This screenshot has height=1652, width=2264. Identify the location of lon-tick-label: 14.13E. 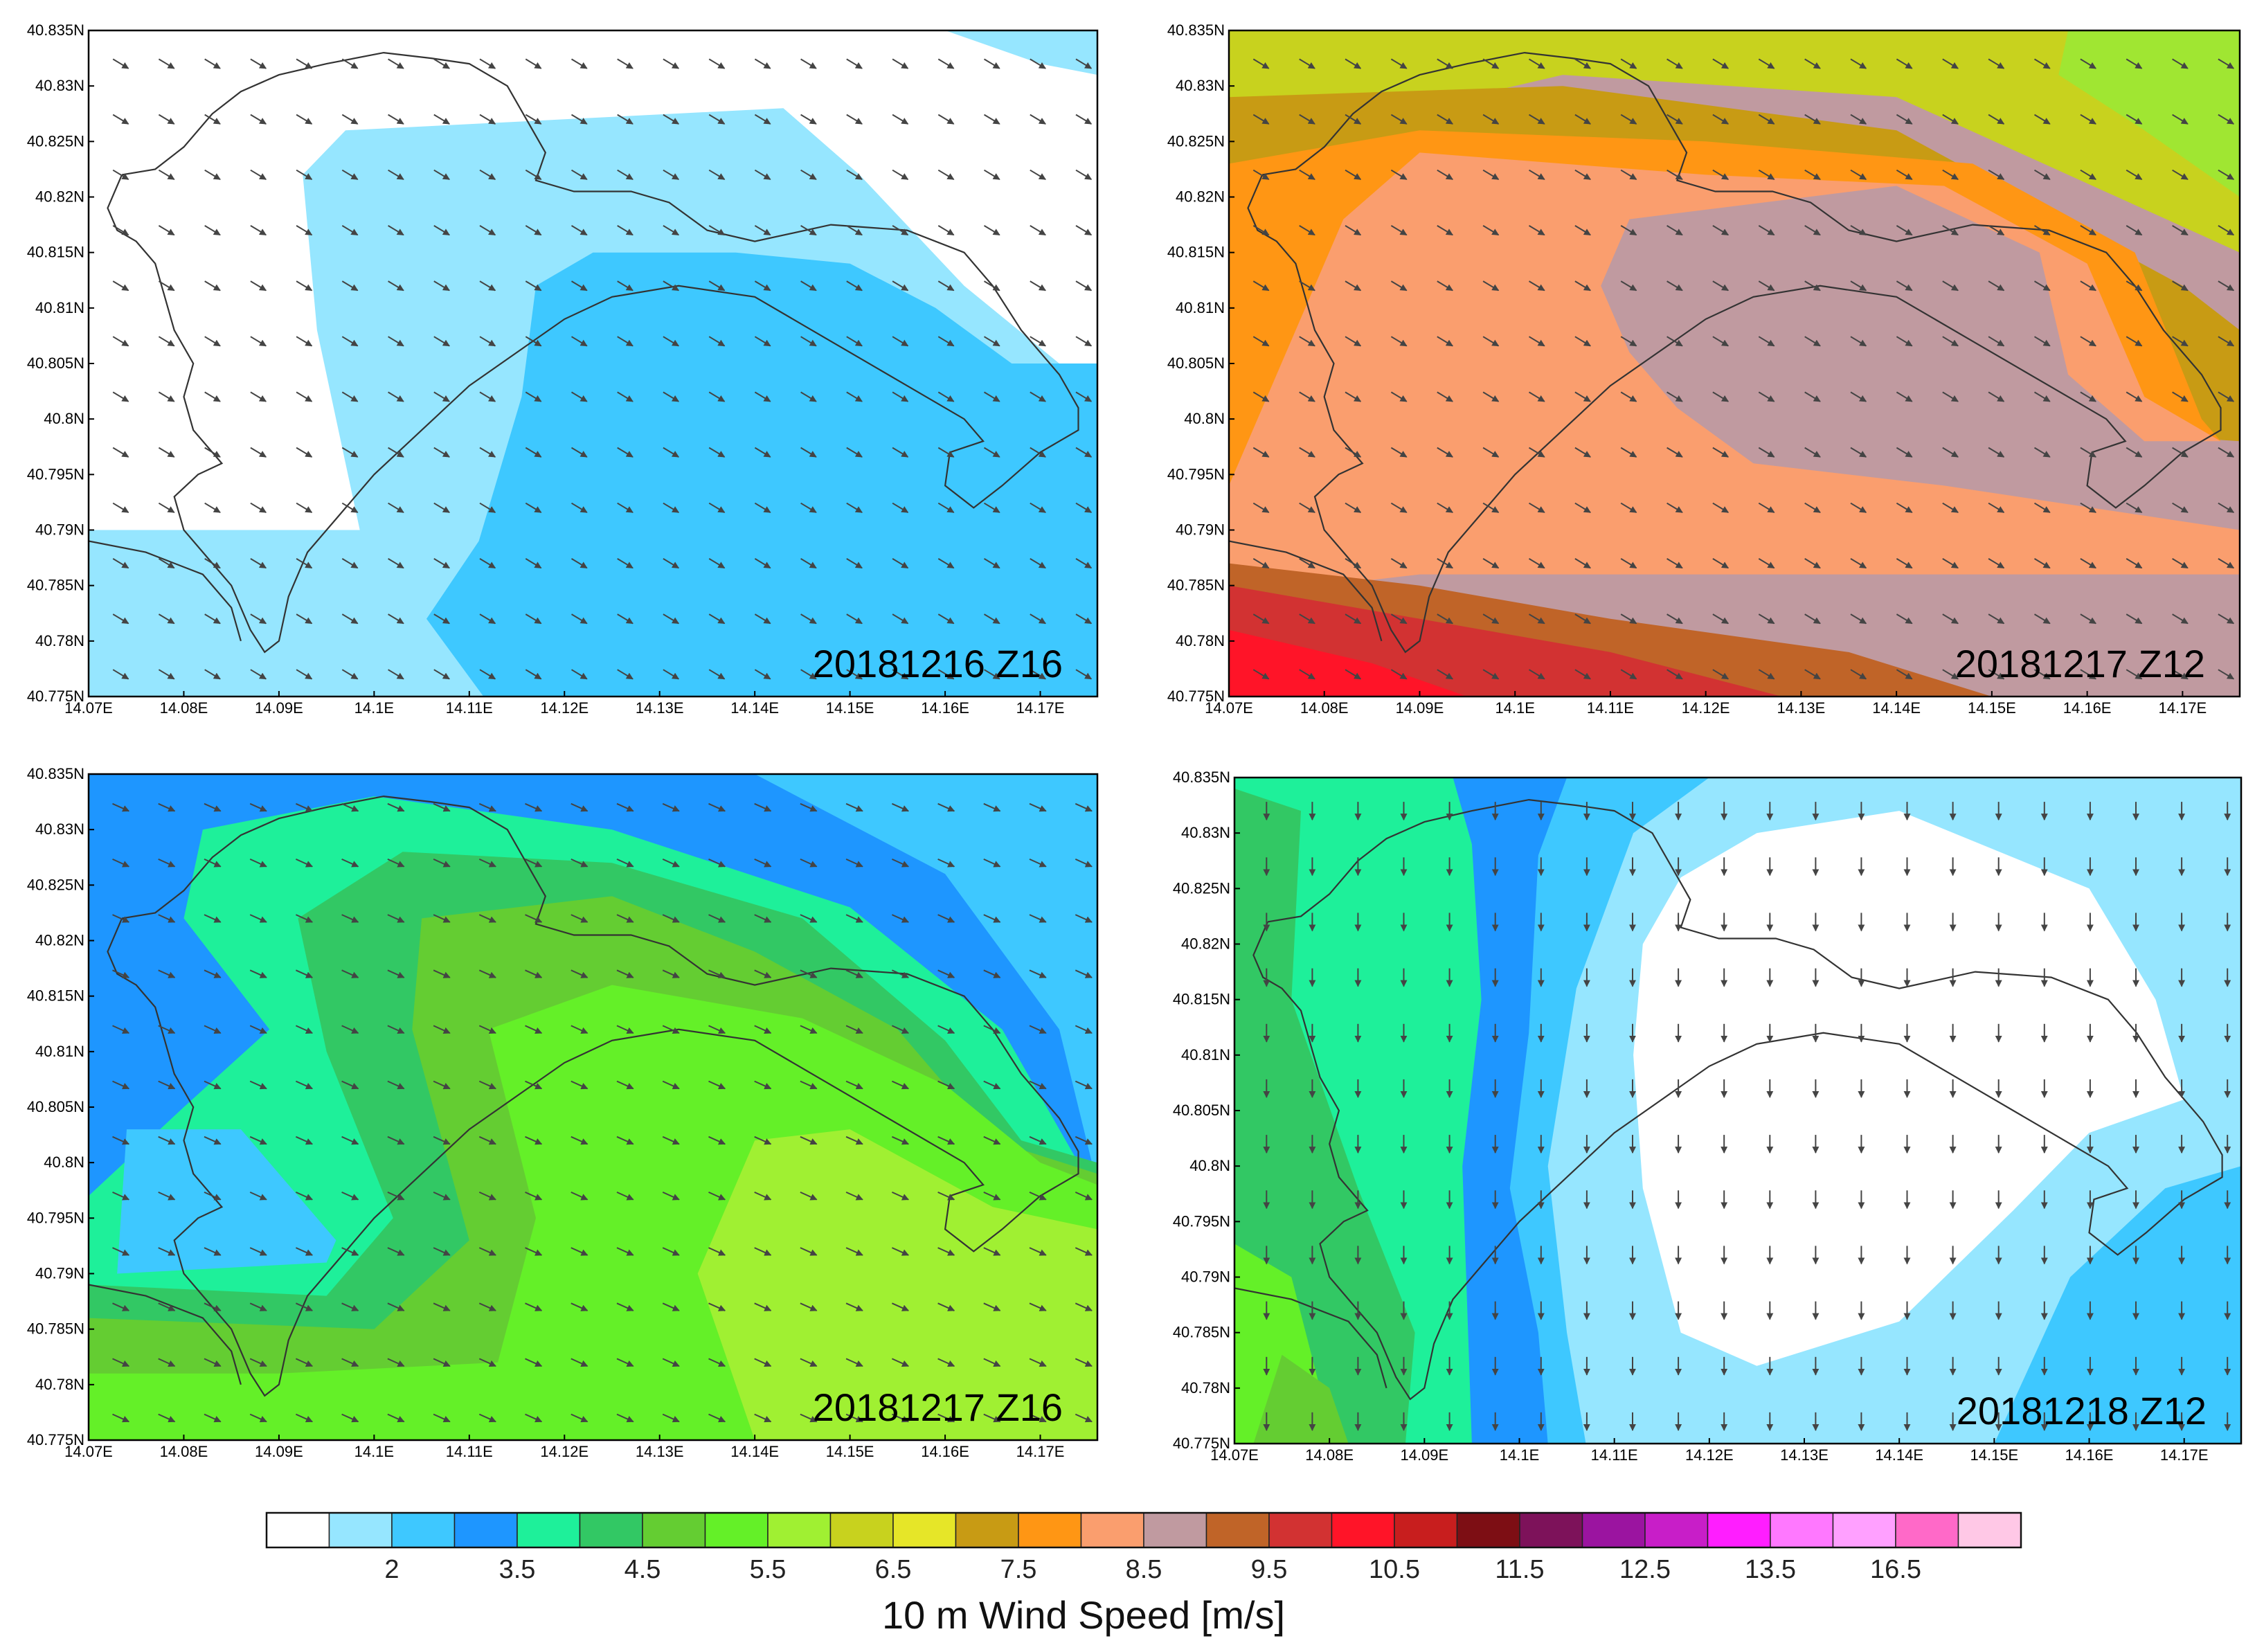
(1804, 1455).